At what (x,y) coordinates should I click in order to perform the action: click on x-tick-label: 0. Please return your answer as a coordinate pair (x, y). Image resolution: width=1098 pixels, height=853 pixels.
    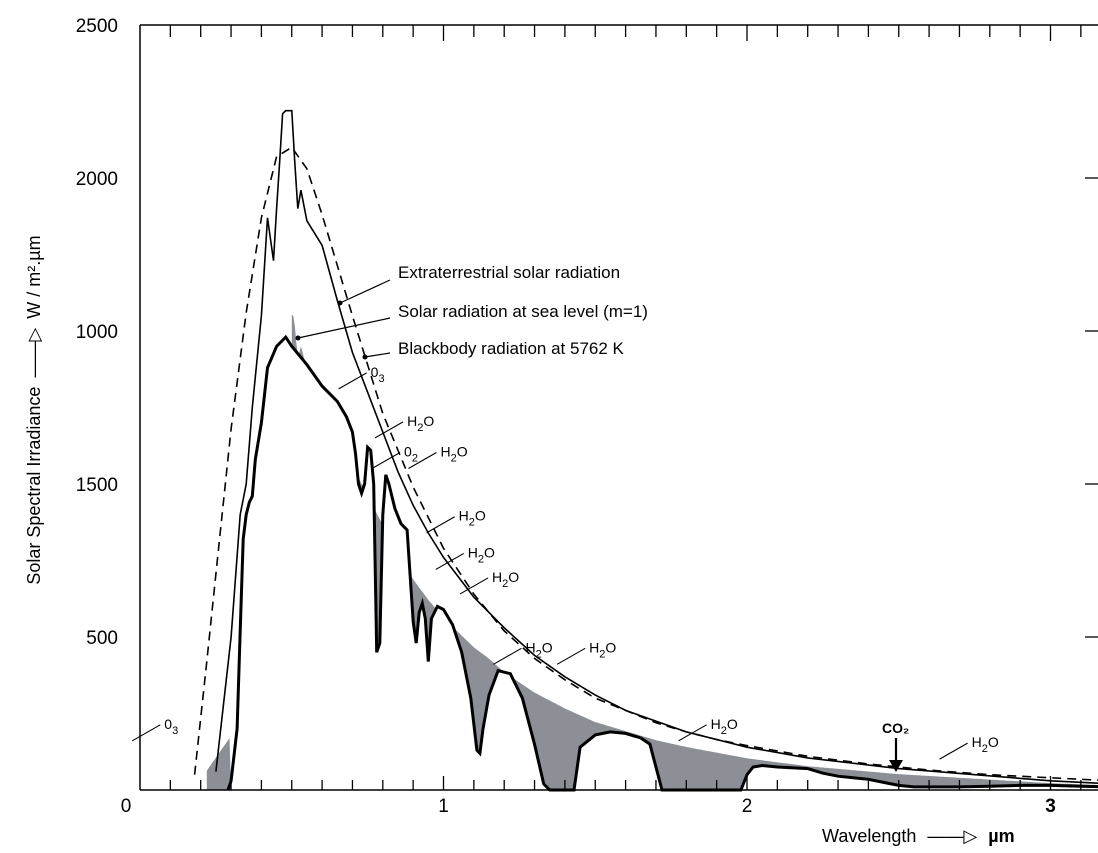
    Looking at the image, I should click on (126, 806).